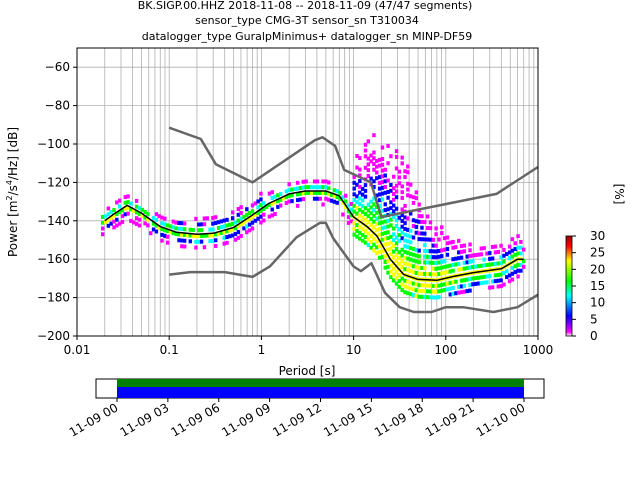 This screenshot has height=480, width=640. Describe the element at coordinates (307, 371) in the screenshot. I see `x-axis-label: Period [s]` at that location.